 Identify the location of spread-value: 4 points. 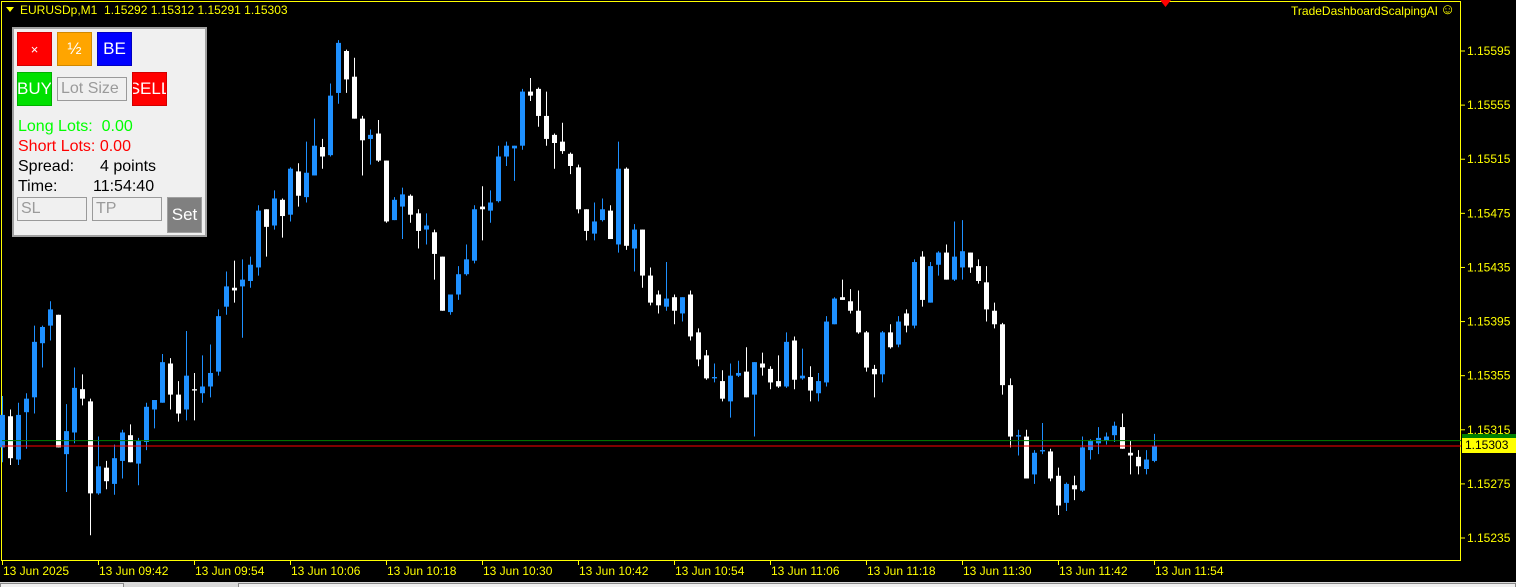
(128, 166).